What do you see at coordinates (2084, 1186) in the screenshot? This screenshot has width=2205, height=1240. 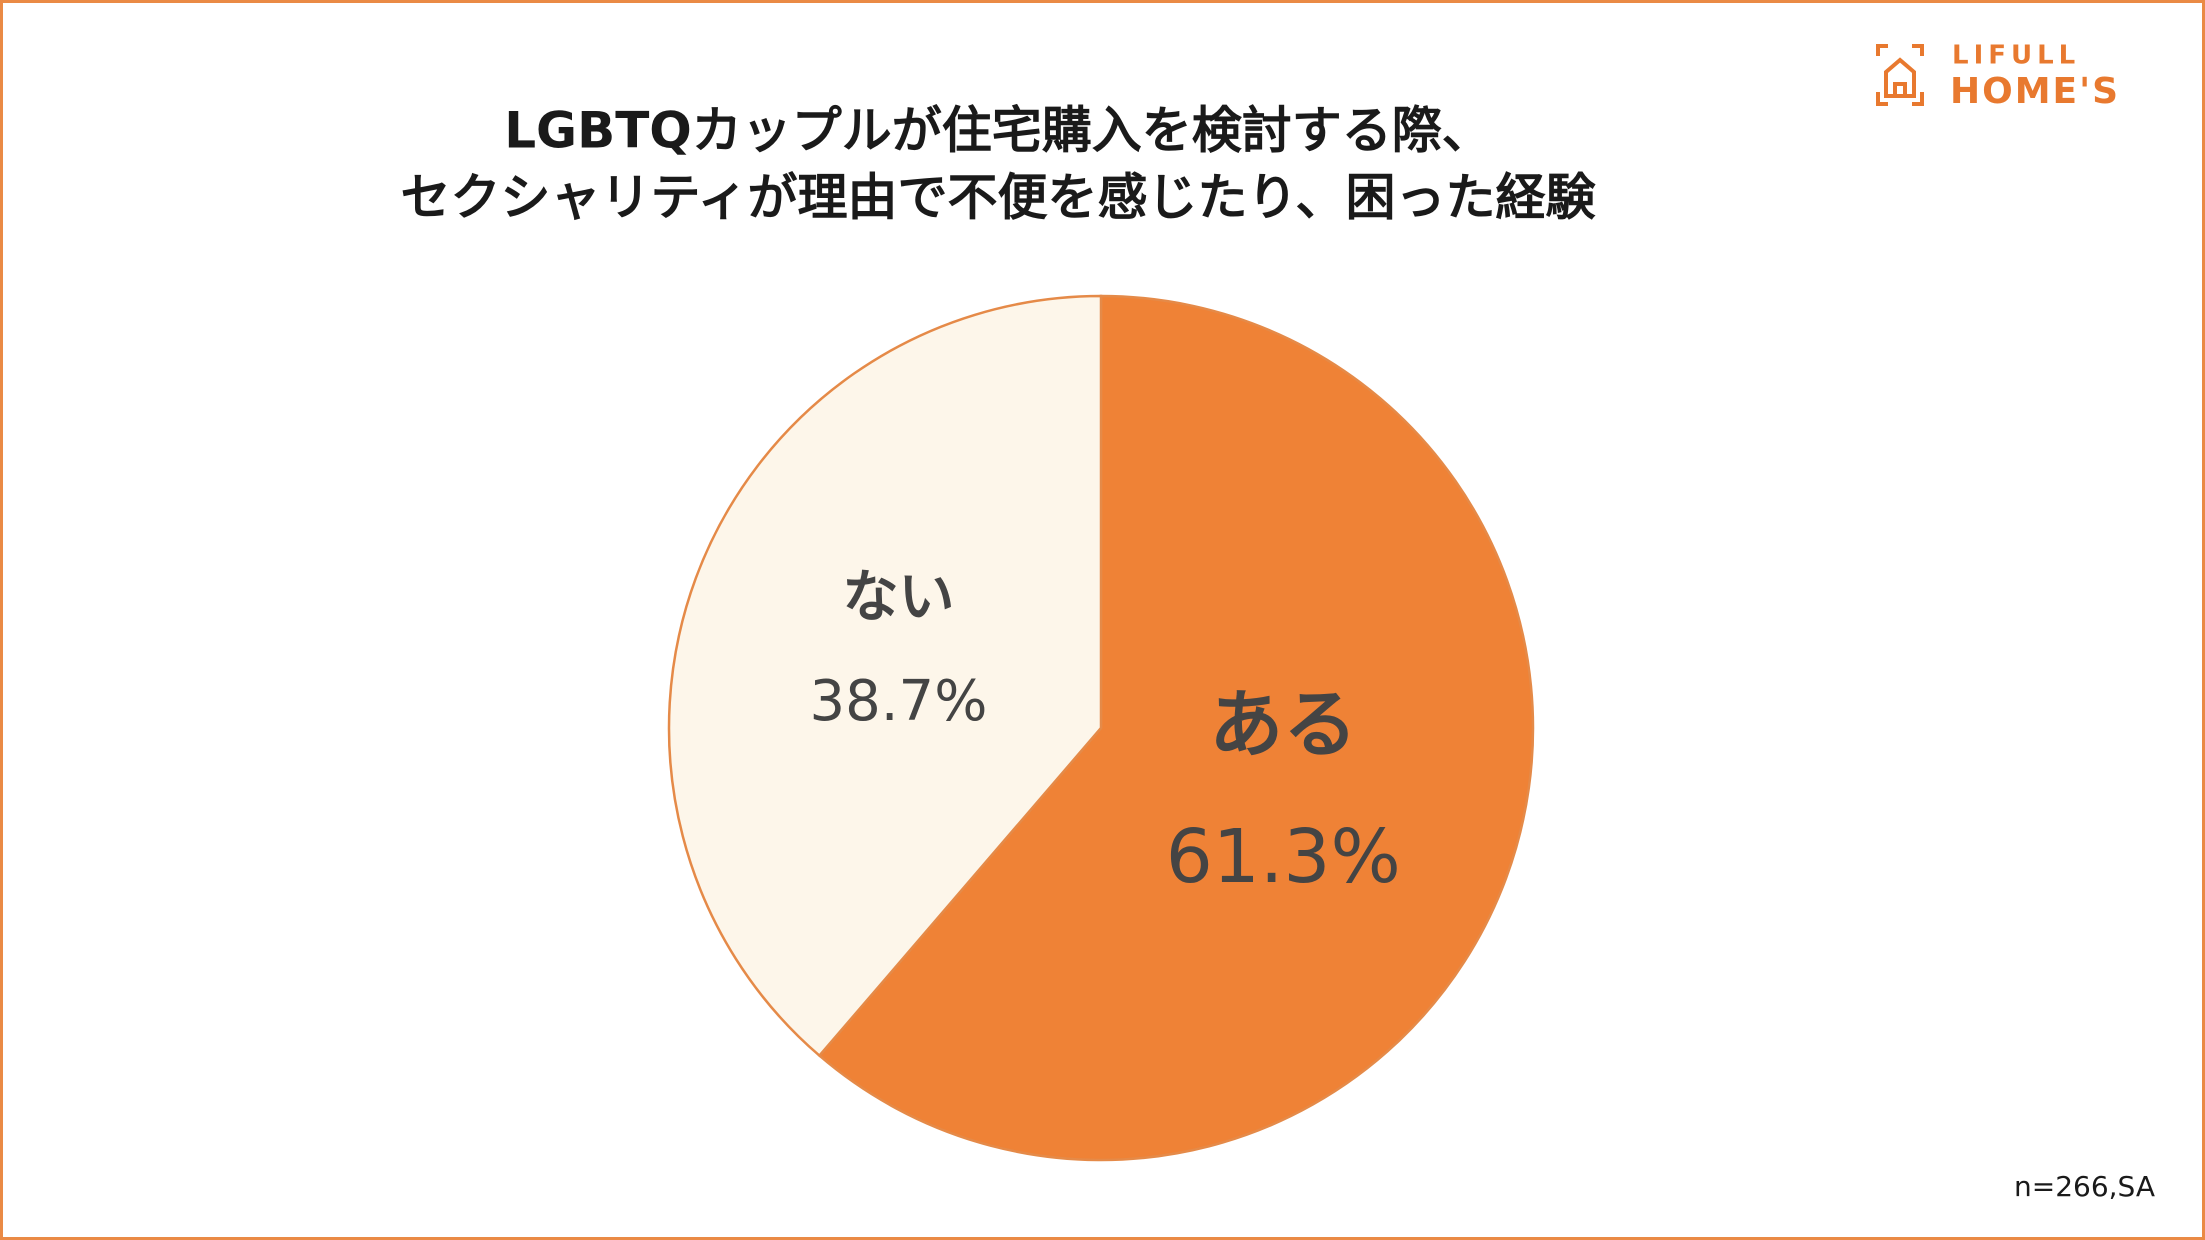 I see `note: n=266,SA` at bounding box center [2084, 1186].